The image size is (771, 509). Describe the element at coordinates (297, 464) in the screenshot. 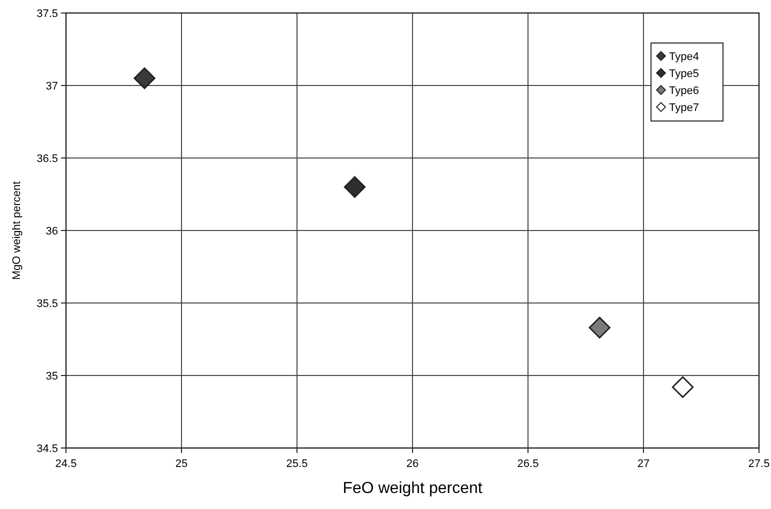

I see `x-tick-label: 25.5` at that location.